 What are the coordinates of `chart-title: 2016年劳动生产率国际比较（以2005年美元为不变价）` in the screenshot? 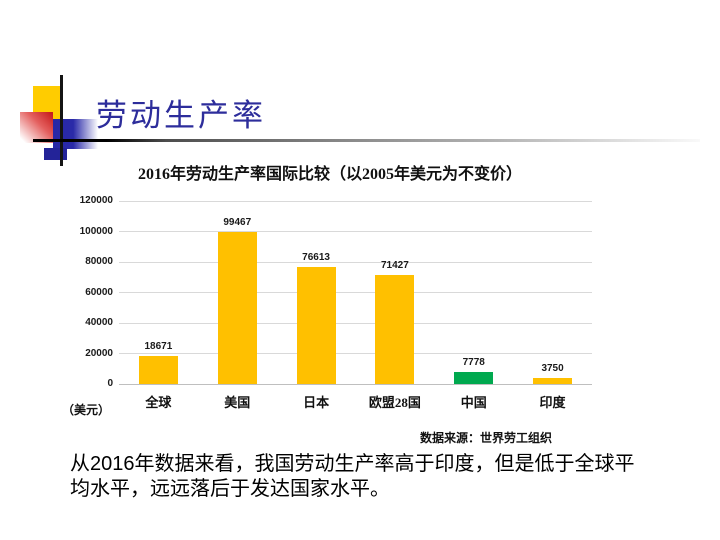 It's located at (329, 174).